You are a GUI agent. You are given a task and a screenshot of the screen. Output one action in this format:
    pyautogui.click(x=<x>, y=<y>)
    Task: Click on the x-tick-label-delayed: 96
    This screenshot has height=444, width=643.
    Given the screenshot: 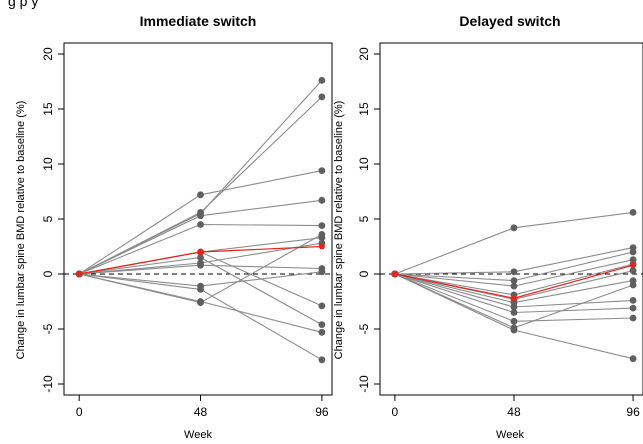 What is the action you would take?
    pyautogui.click(x=633, y=412)
    